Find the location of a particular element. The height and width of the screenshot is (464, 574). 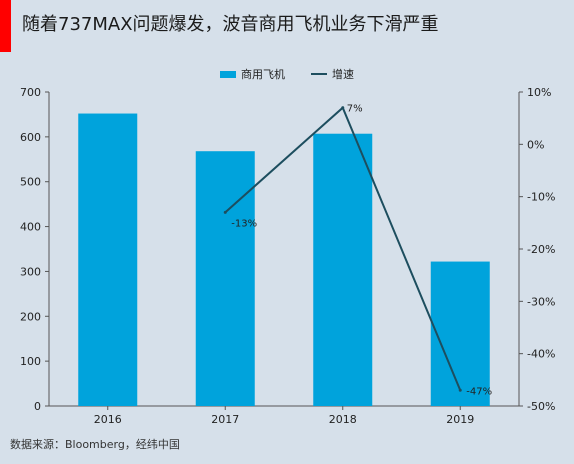

y-right-tick-label: -40% is located at coordinates (541, 354).